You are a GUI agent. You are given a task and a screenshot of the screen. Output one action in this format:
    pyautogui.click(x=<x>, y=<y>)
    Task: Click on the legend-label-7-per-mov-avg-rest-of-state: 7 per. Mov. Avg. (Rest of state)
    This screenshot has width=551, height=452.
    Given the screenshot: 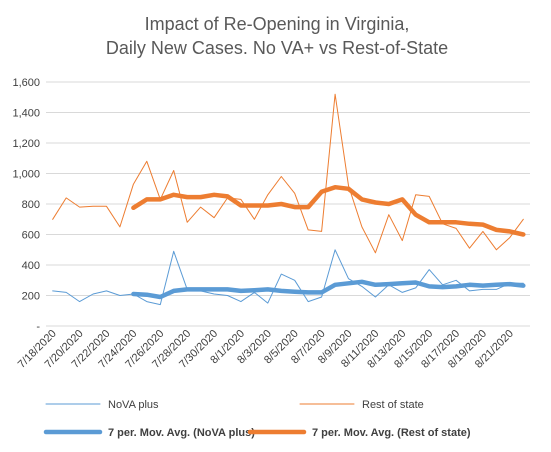 What is the action you would take?
    pyautogui.click(x=391, y=433)
    